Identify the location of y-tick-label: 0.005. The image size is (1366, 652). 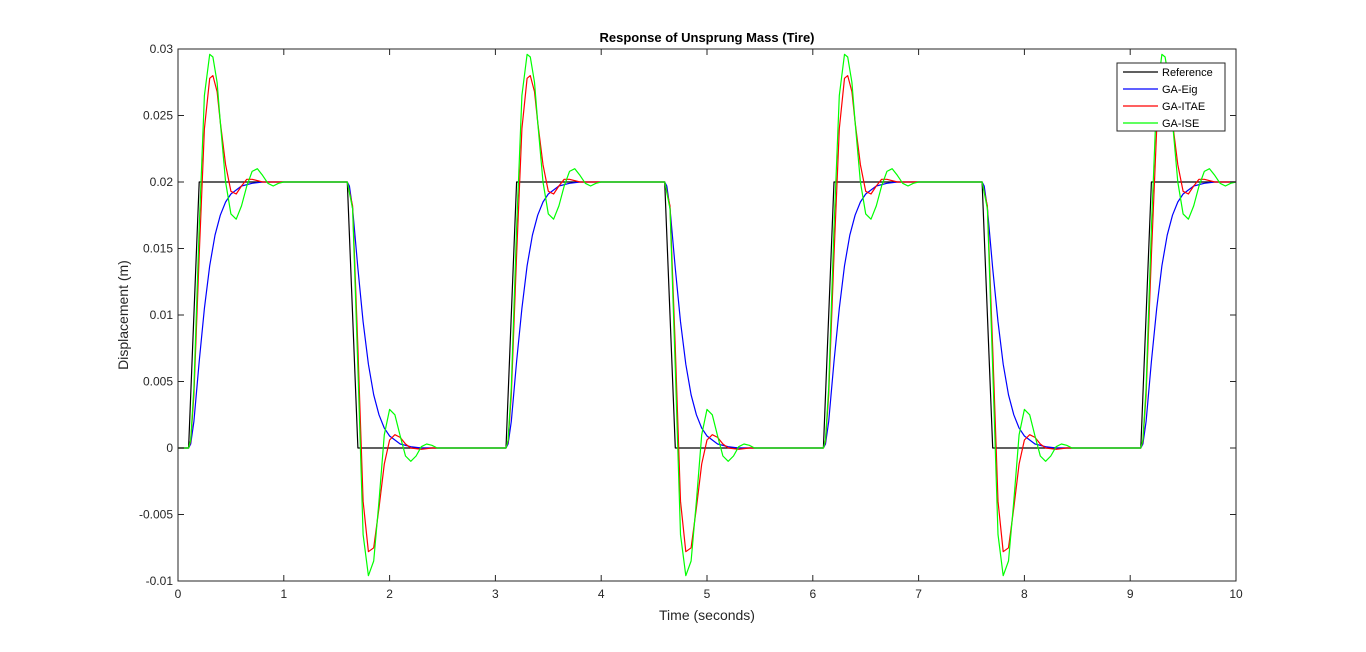
(158, 382).